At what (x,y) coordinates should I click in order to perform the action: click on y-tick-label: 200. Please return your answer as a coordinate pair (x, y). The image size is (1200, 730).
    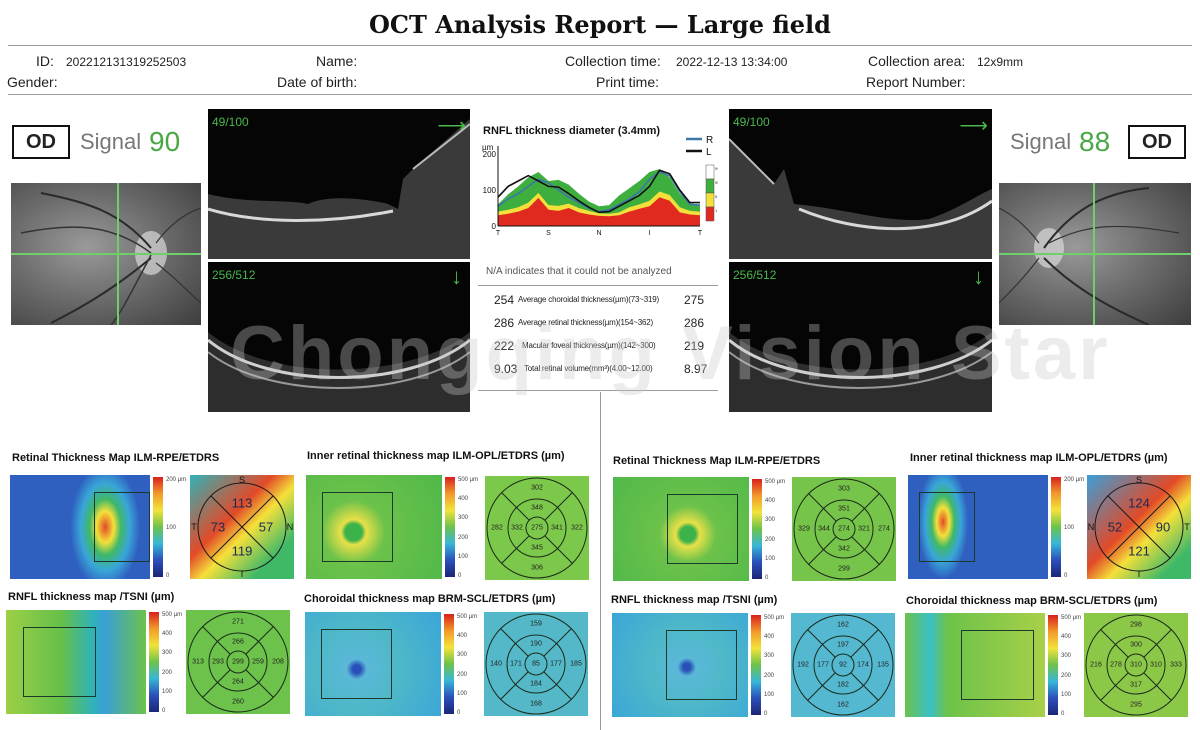
    Looking at the image, I should click on (490, 154).